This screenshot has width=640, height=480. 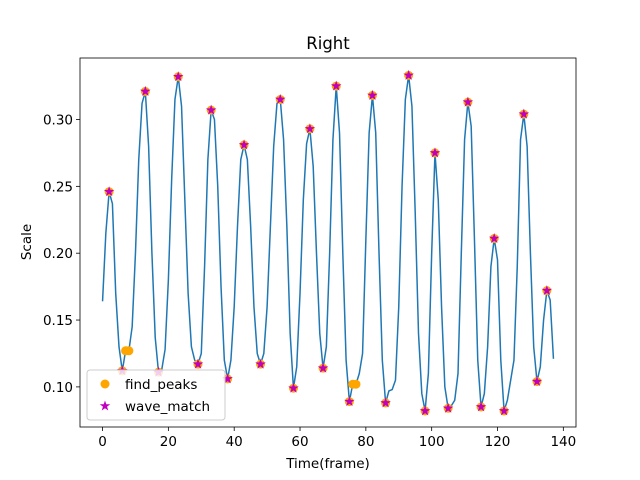 What do you see at coordinates (167, 407) in the screenshot?
I see `legend-label: wave_match` at bounding box center [167, 407].